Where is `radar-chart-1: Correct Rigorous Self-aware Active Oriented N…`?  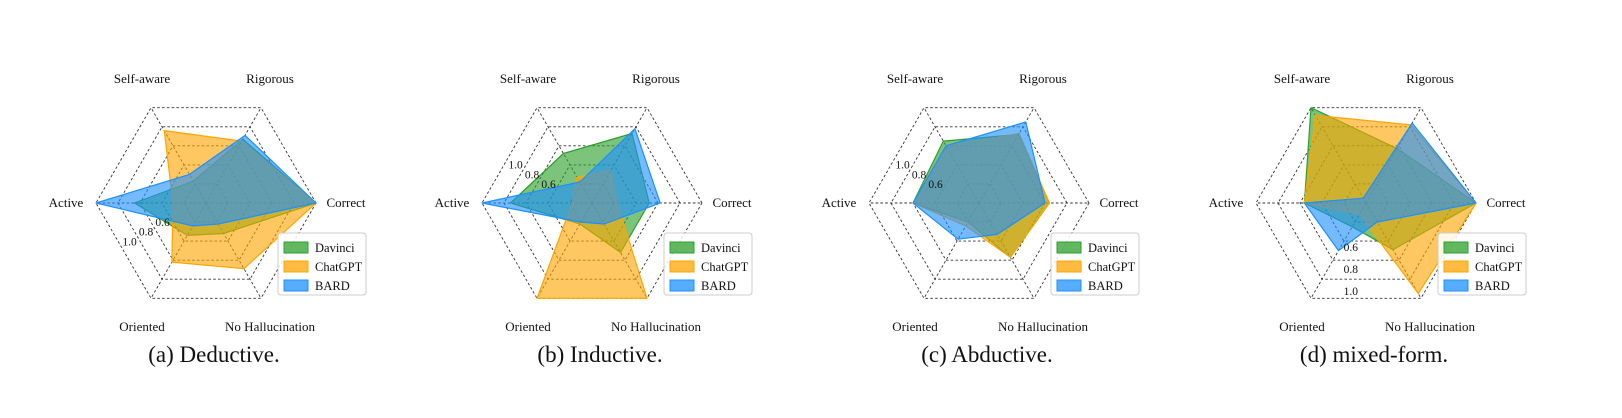 radar-chart-1: Correct Rigorous Self-aware Active Oriented N… is located at coordinates (208, 219).